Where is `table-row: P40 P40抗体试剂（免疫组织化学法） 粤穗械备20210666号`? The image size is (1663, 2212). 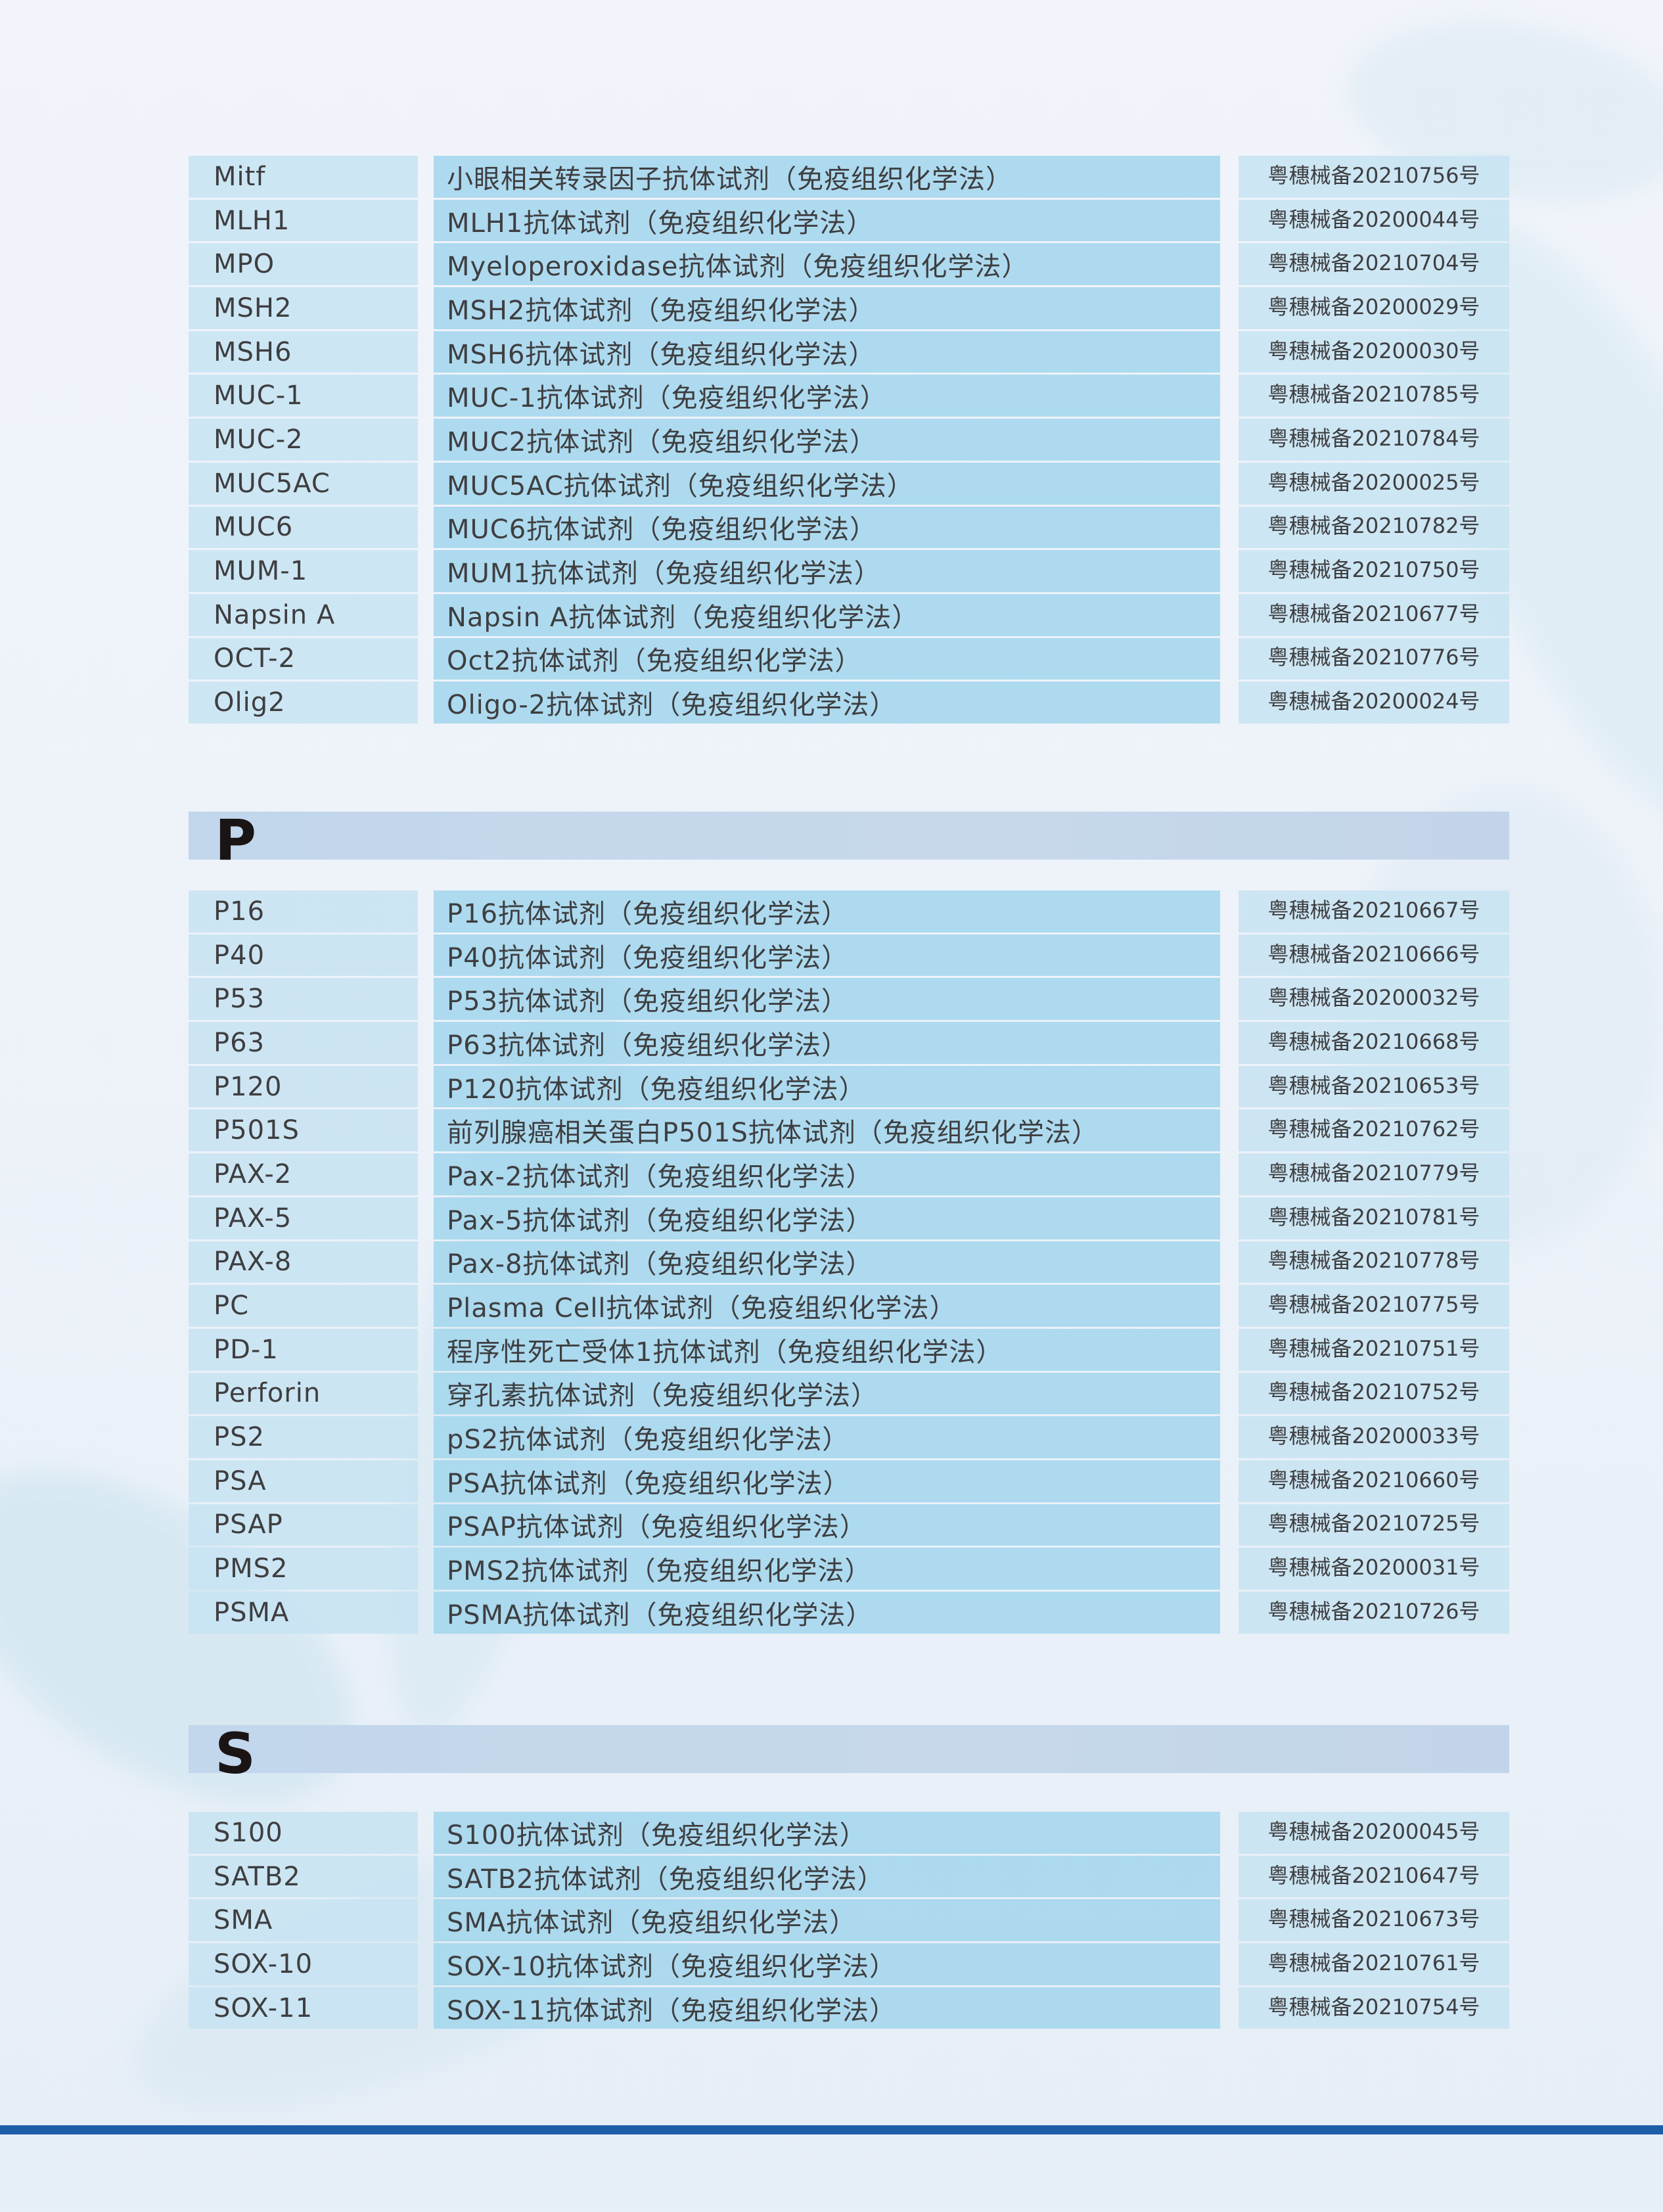 table-row: P40 P40抗体试剂（免疫组织化学法） 粤穗械备20210666号 is located at coordinates (849, 956).